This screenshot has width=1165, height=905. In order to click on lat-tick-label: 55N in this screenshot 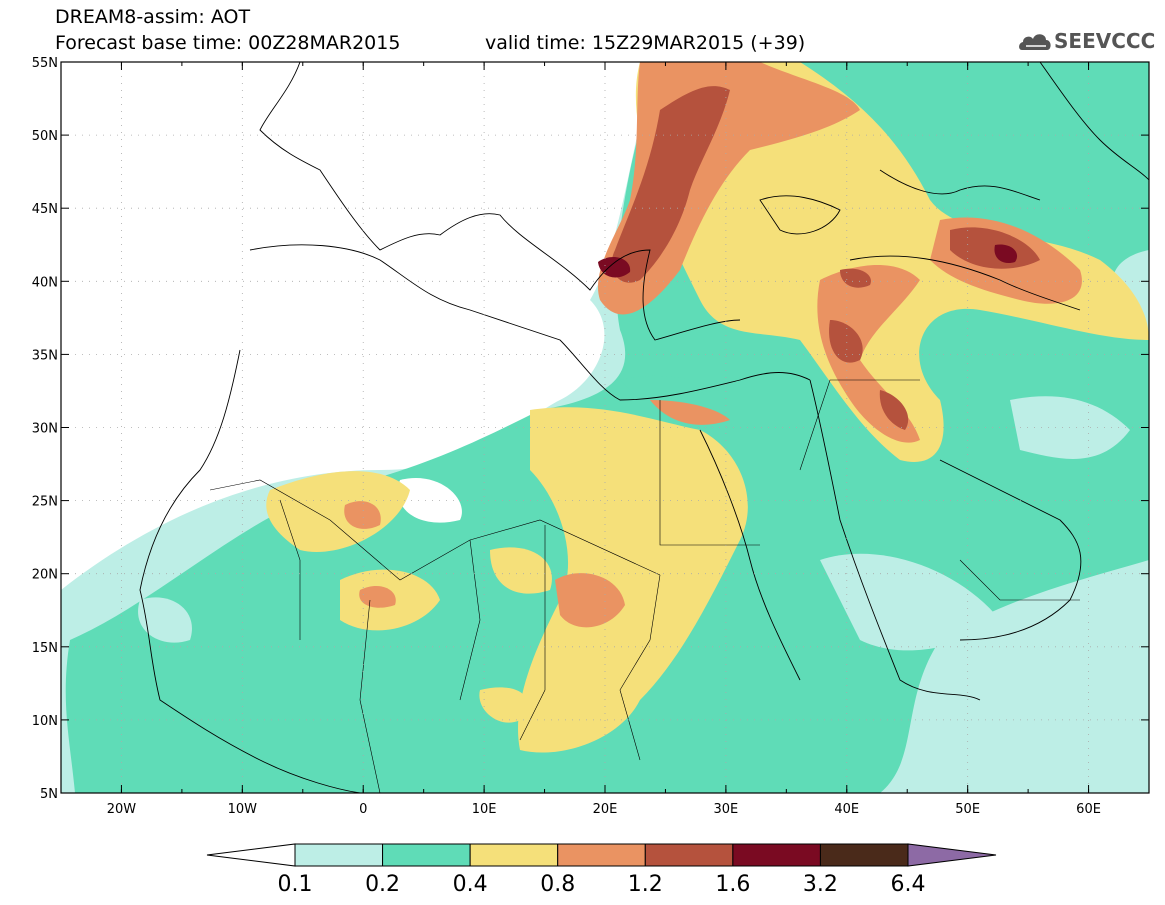, I will do `click(45, 63)`.